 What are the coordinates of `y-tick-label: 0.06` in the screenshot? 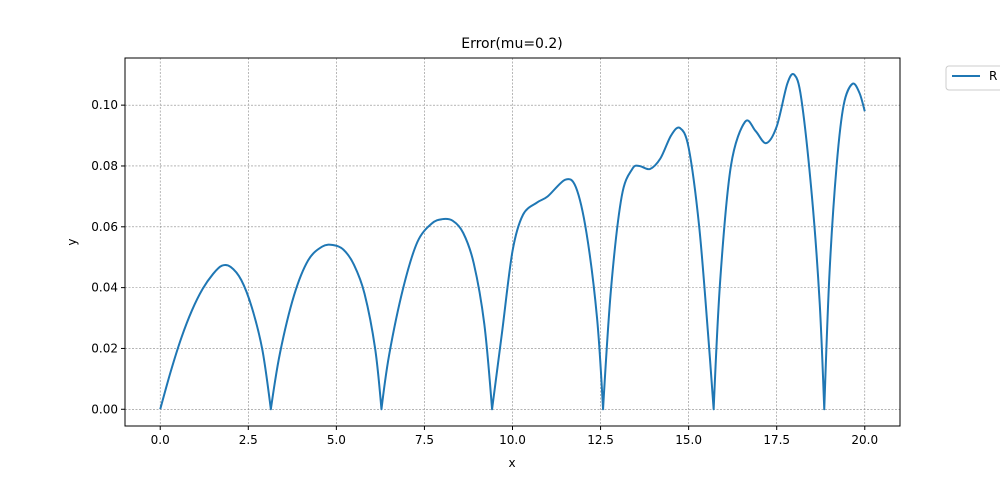 It's located at (104, 227).